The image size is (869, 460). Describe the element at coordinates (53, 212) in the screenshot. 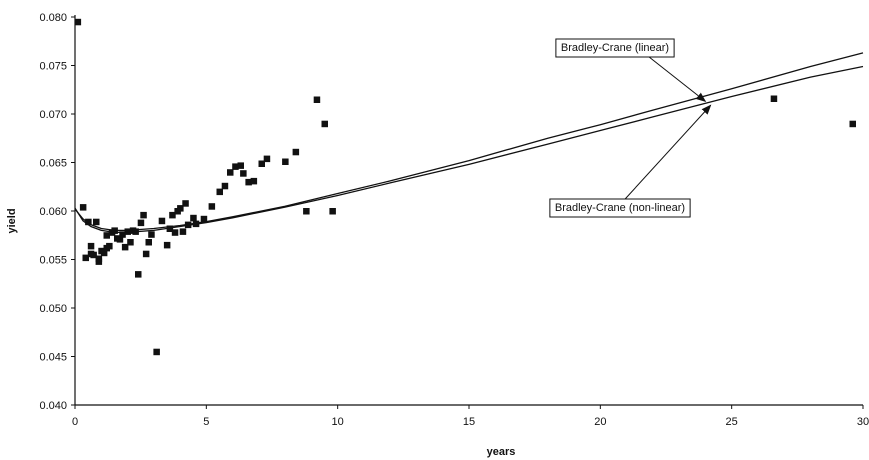

I see `y-tick-label: 0.060` at that location.